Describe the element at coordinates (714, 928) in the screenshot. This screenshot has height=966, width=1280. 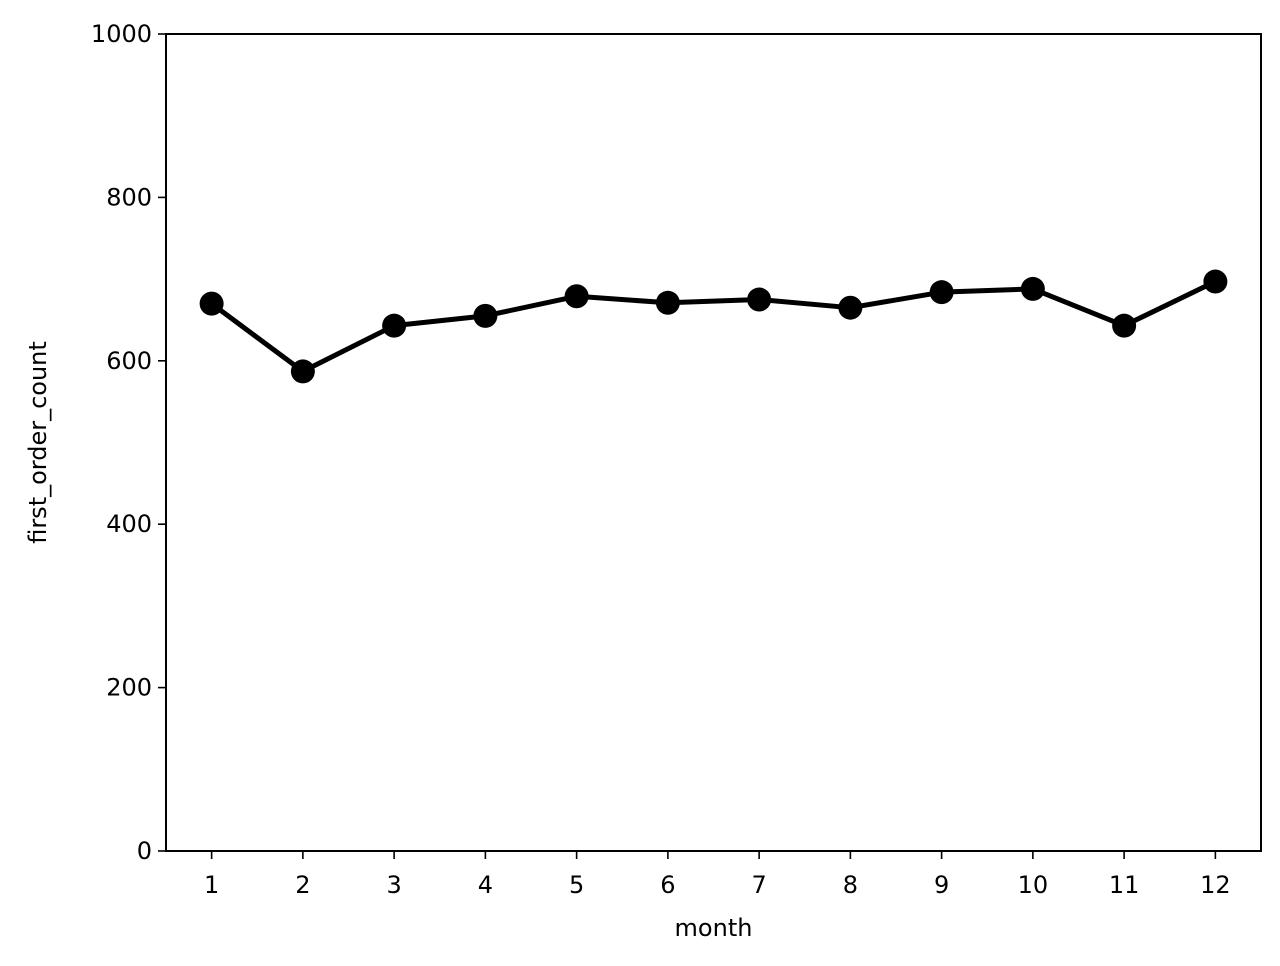
I see `x-axis-title: month` at that location.